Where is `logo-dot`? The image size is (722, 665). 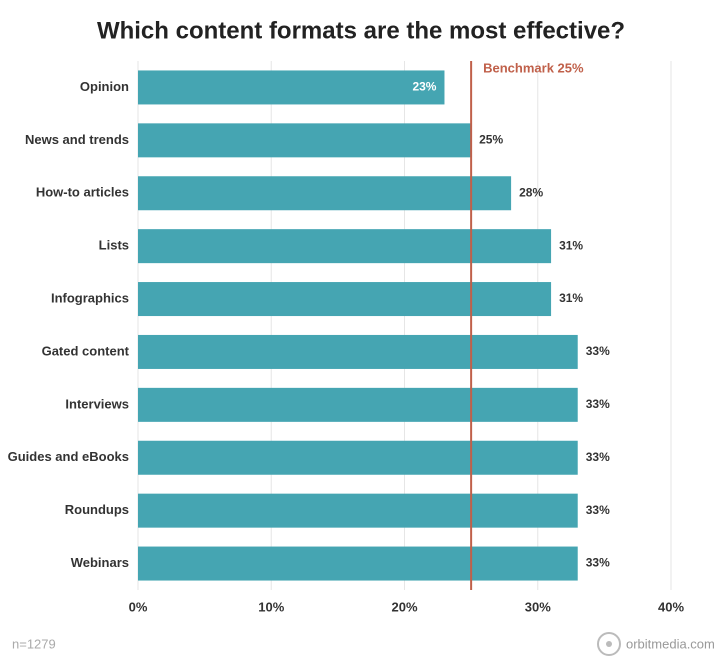
logo-dot is located at coordinates (609, 644).